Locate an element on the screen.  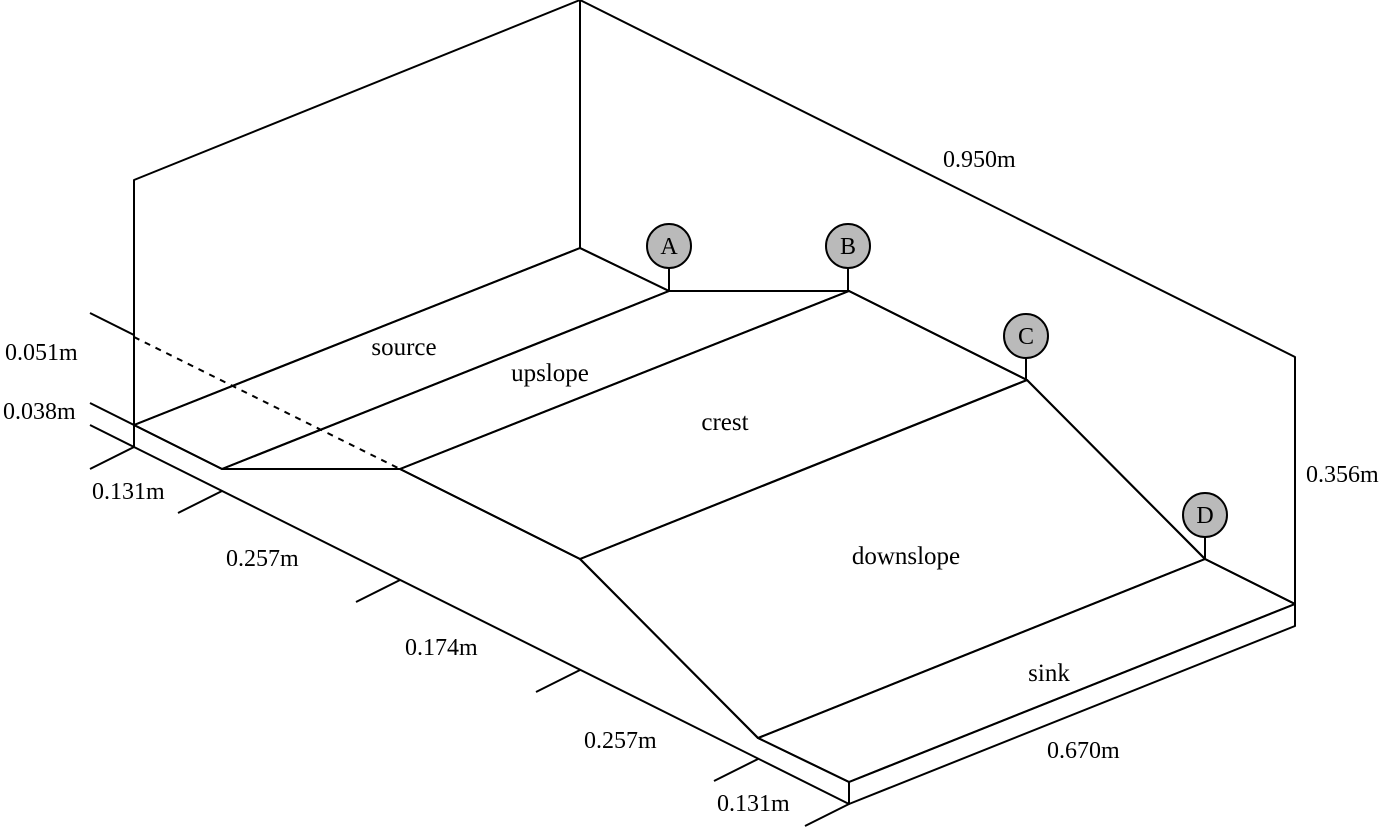
marker-a-label: A is located at coordinates (669, 247).